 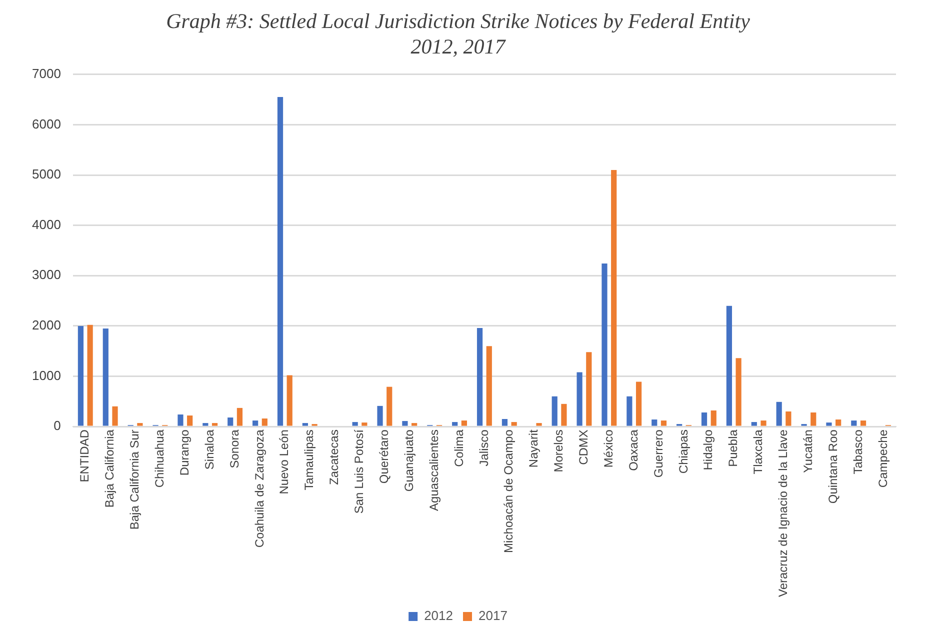 I want to click on x-tick-label: Aguascalientes, so click(x=433, y=470).